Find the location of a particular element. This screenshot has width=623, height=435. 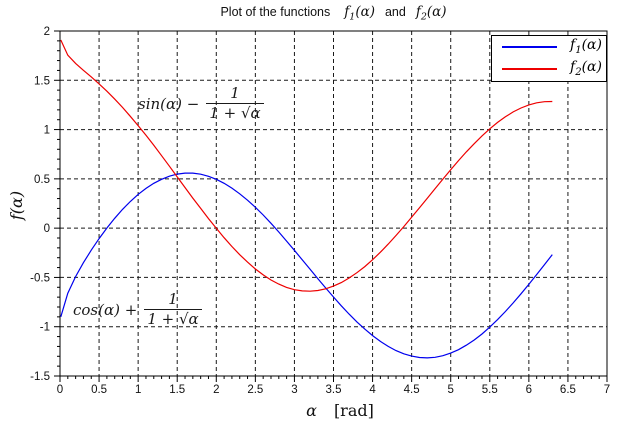

x-axis-symbol: α is located at coordinates (311, 410).